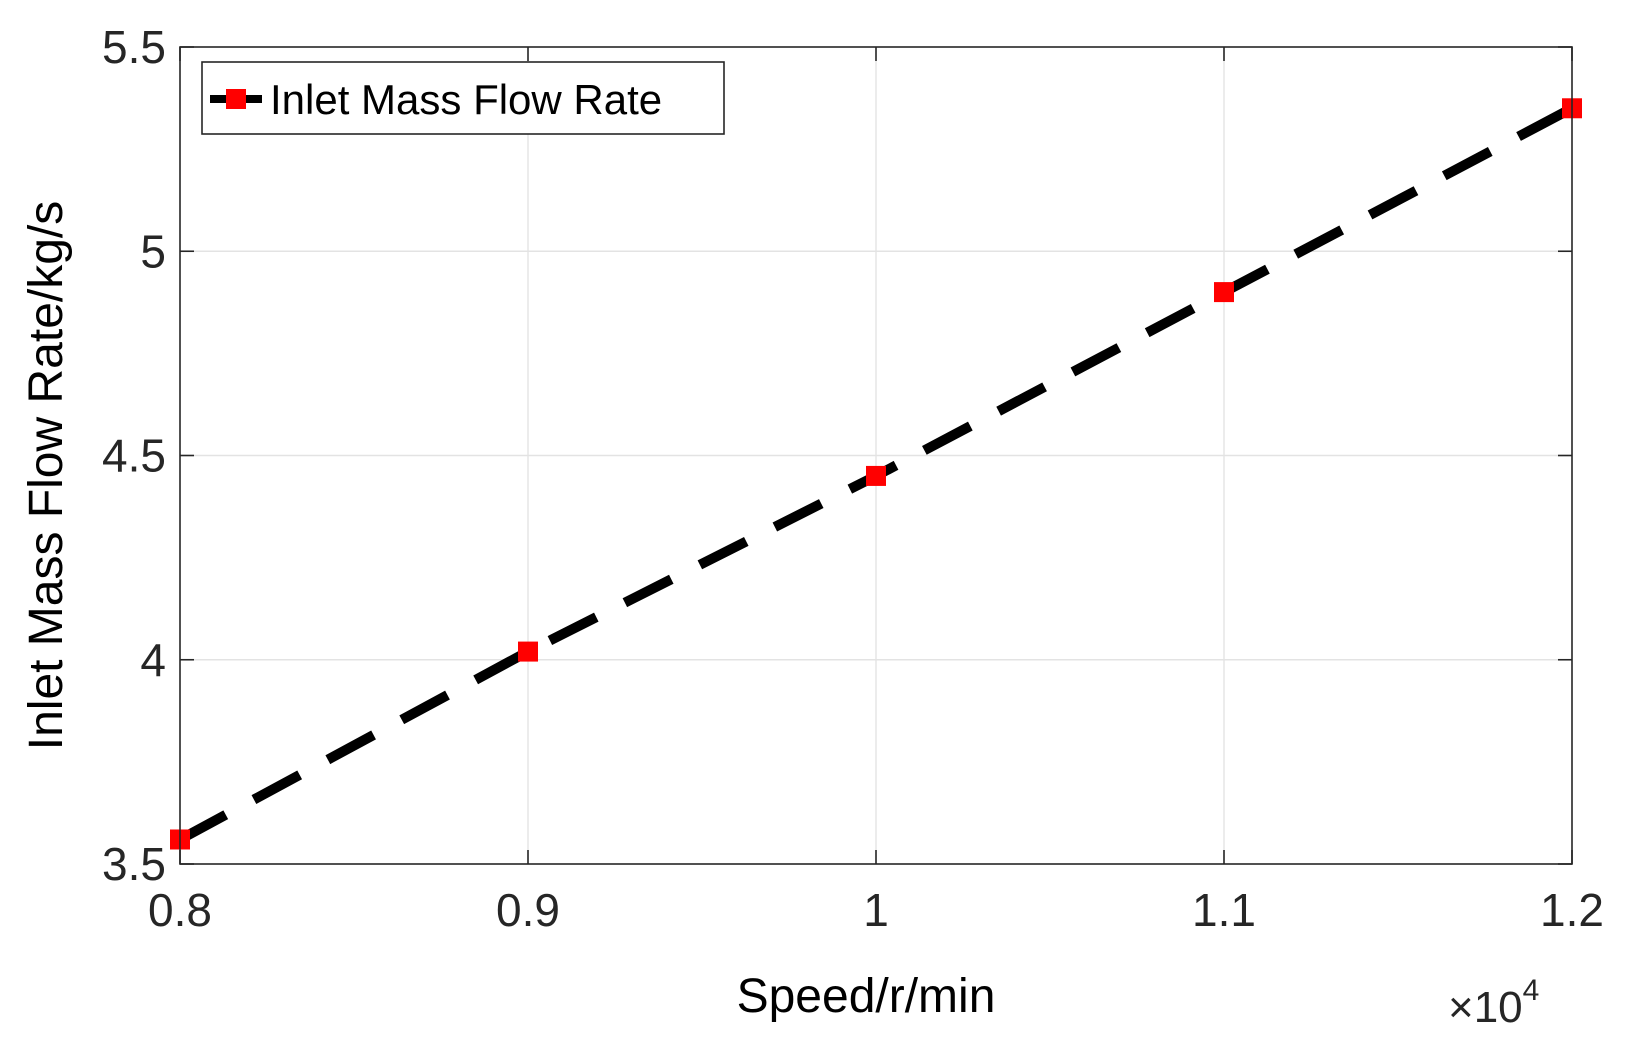  Describe the element at coordinates (134, 47) in the screenshot. I see `y-tick-label: 5.5` at that location.